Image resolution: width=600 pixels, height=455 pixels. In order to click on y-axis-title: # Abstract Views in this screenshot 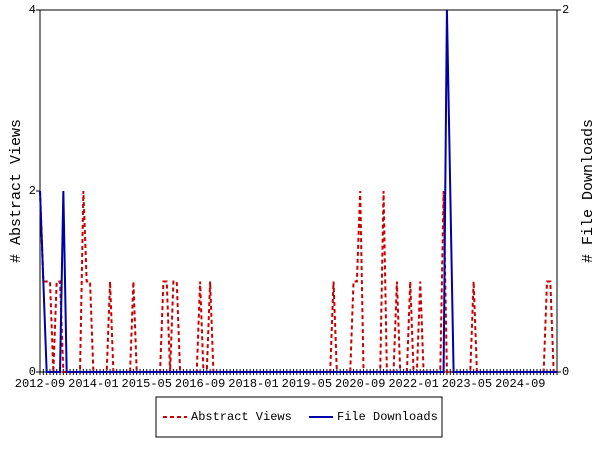, I will do `click(16, 191)`.